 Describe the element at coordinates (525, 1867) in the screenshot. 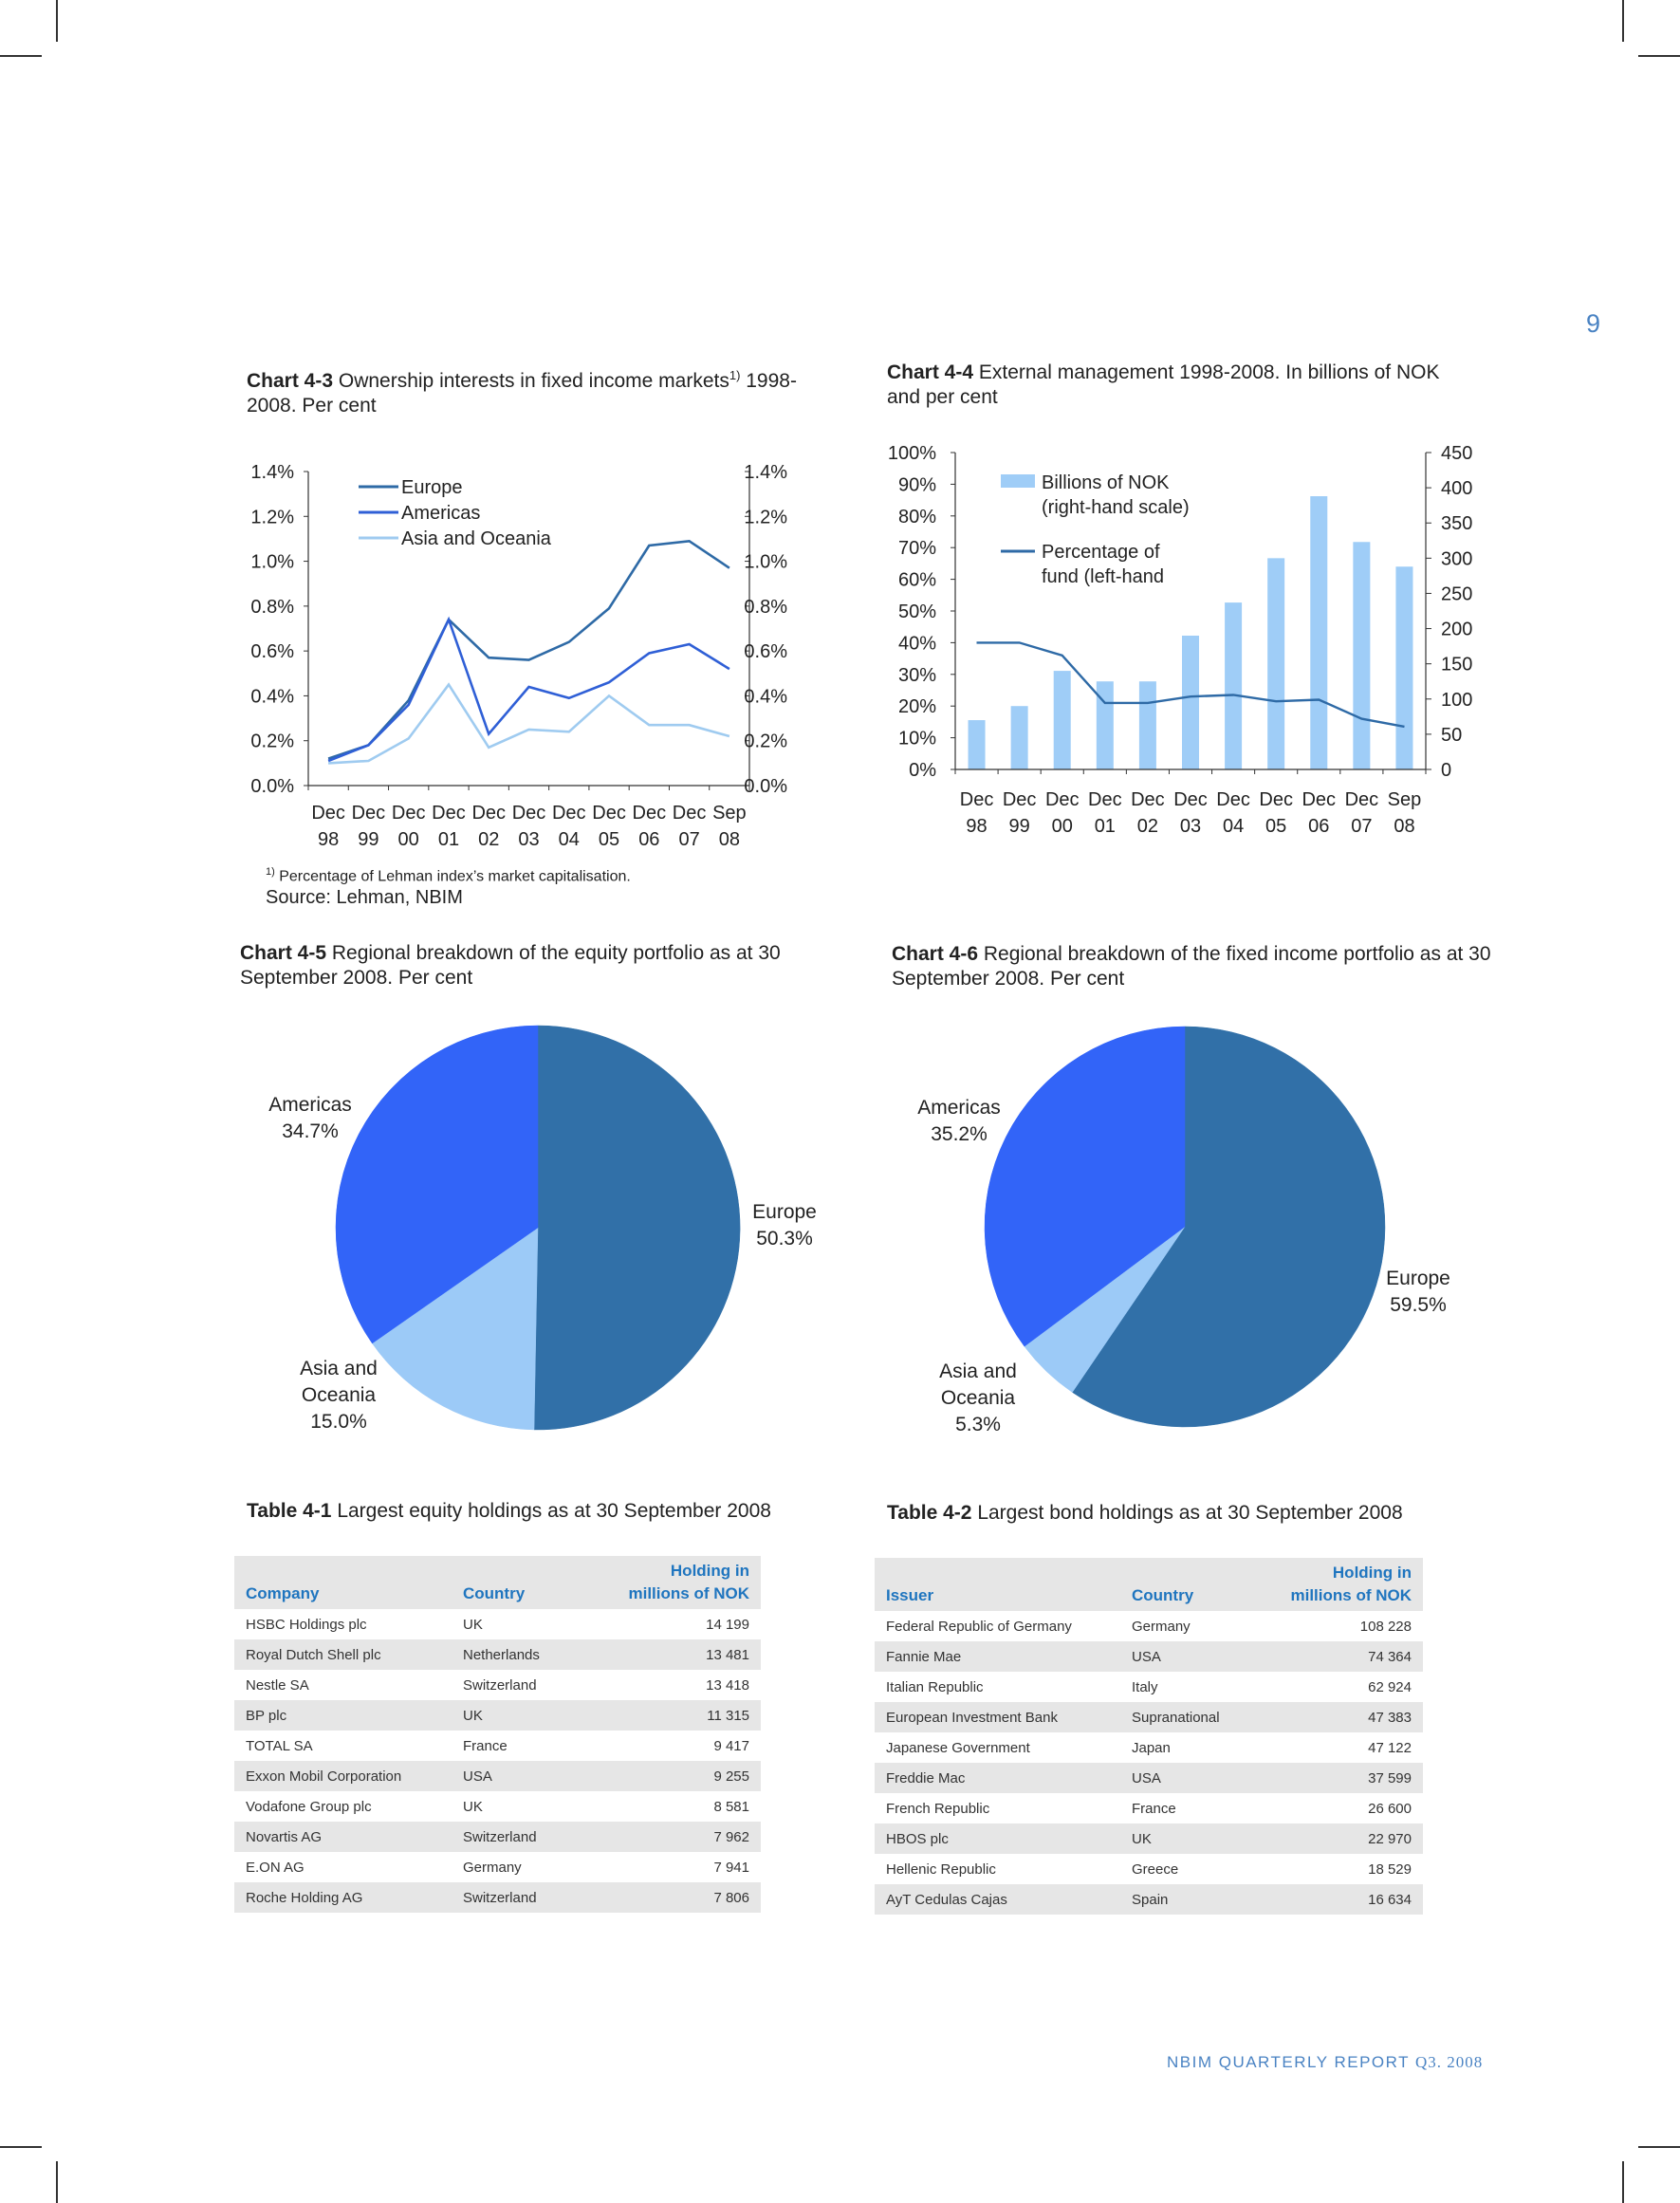

I see `cell-country: Germany` at that location.